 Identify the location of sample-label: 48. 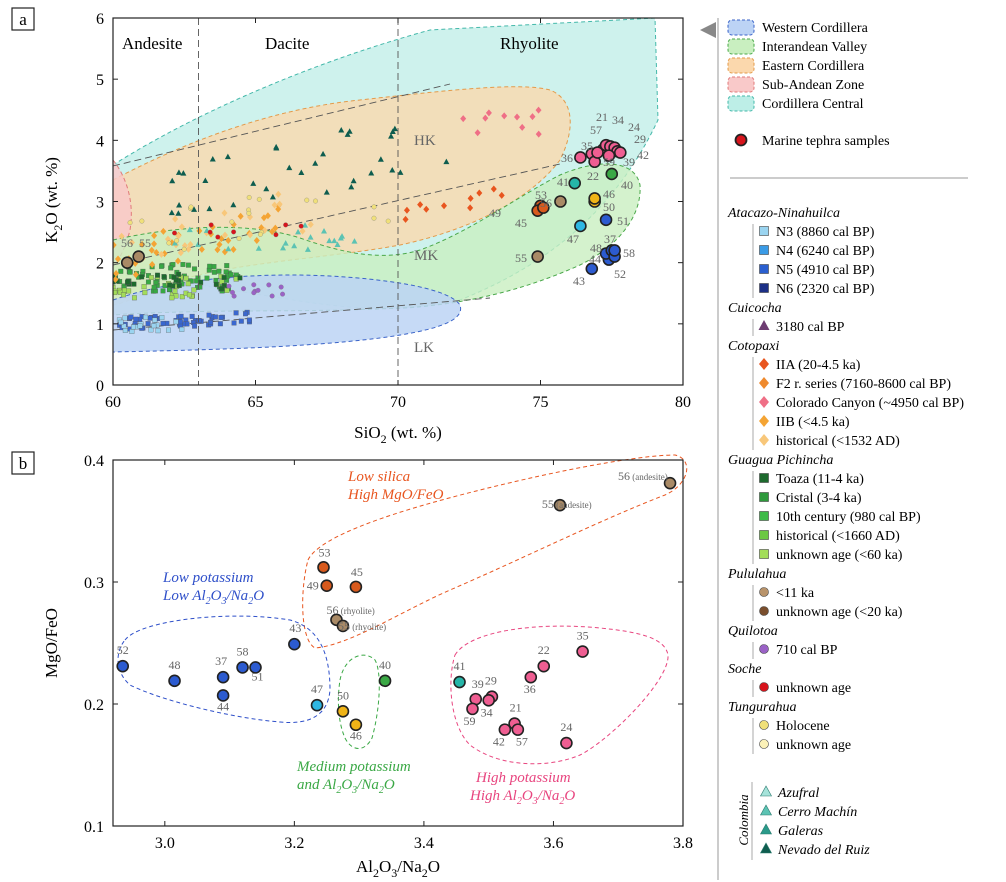
(175, 665).